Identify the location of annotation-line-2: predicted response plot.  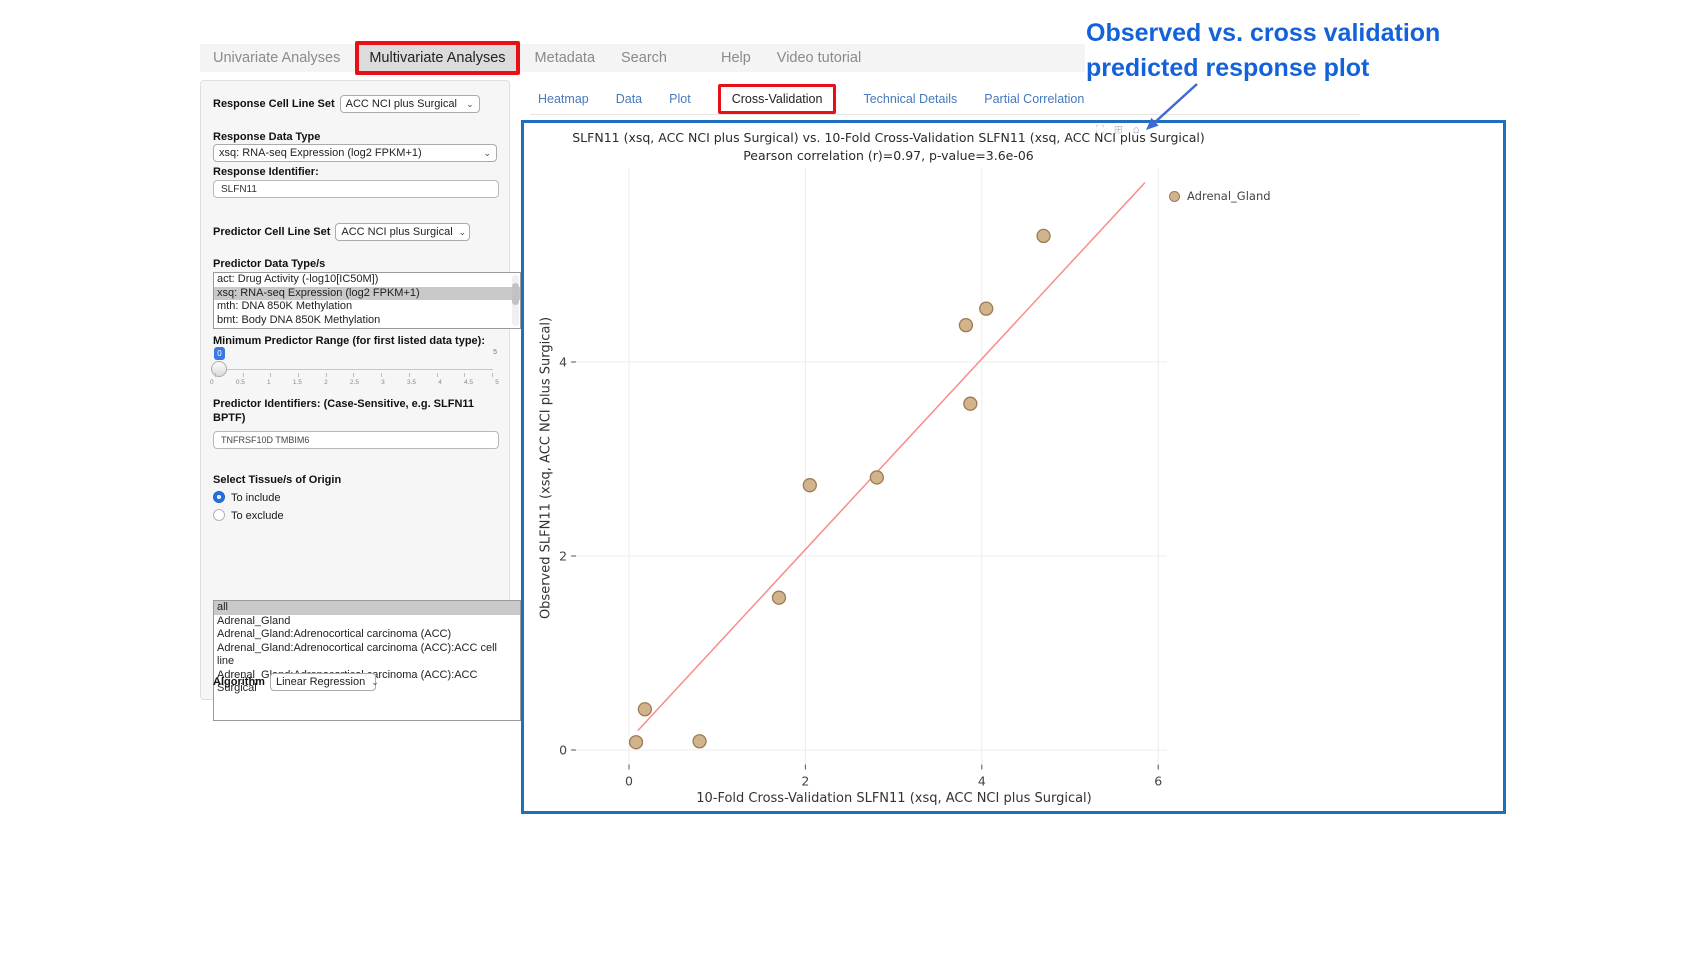
(1228, 68).